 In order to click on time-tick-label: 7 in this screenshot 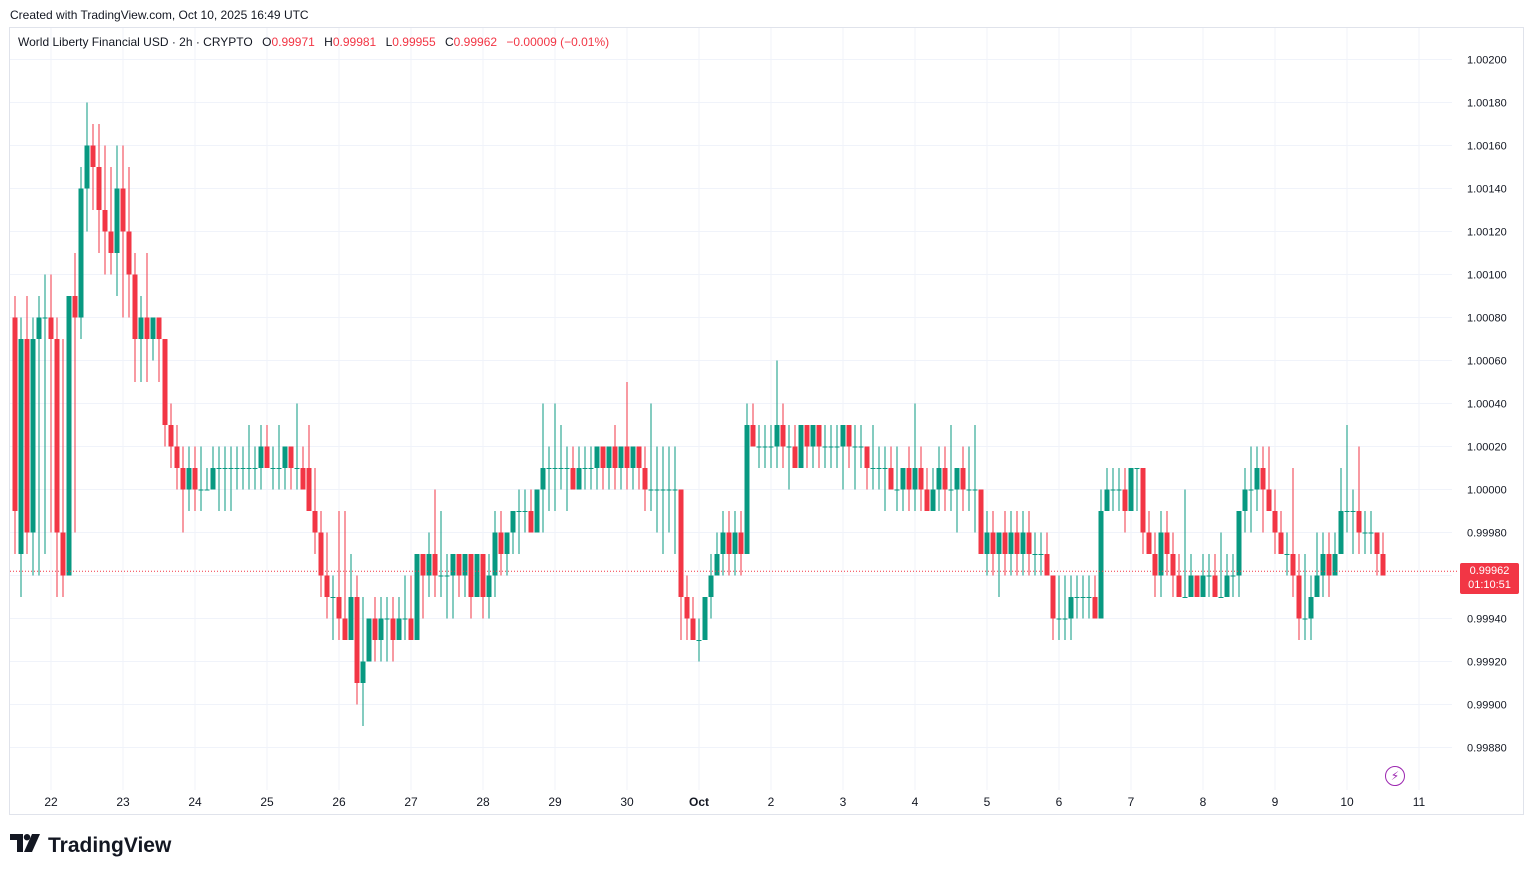, I will do `click(1131, 802)`.